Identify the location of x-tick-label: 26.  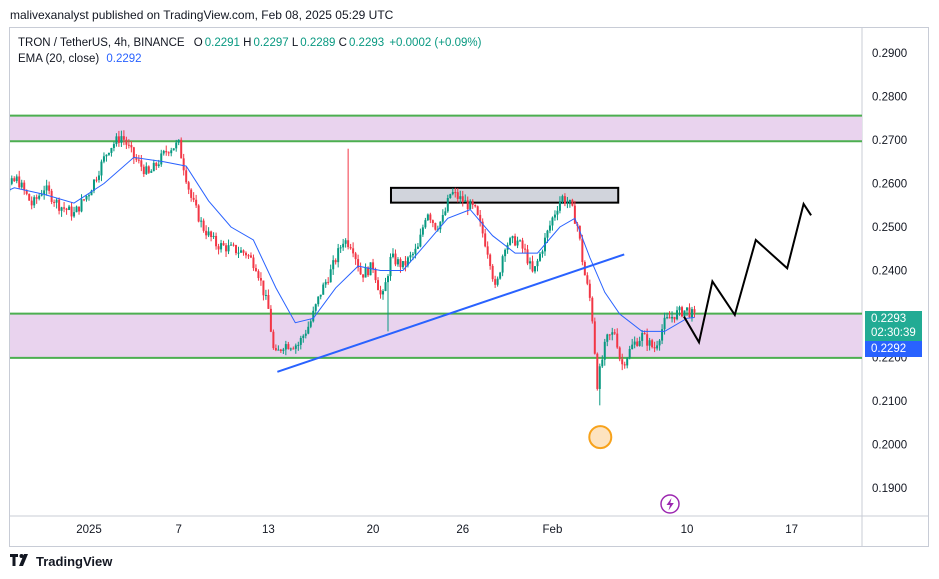
(462, 530).